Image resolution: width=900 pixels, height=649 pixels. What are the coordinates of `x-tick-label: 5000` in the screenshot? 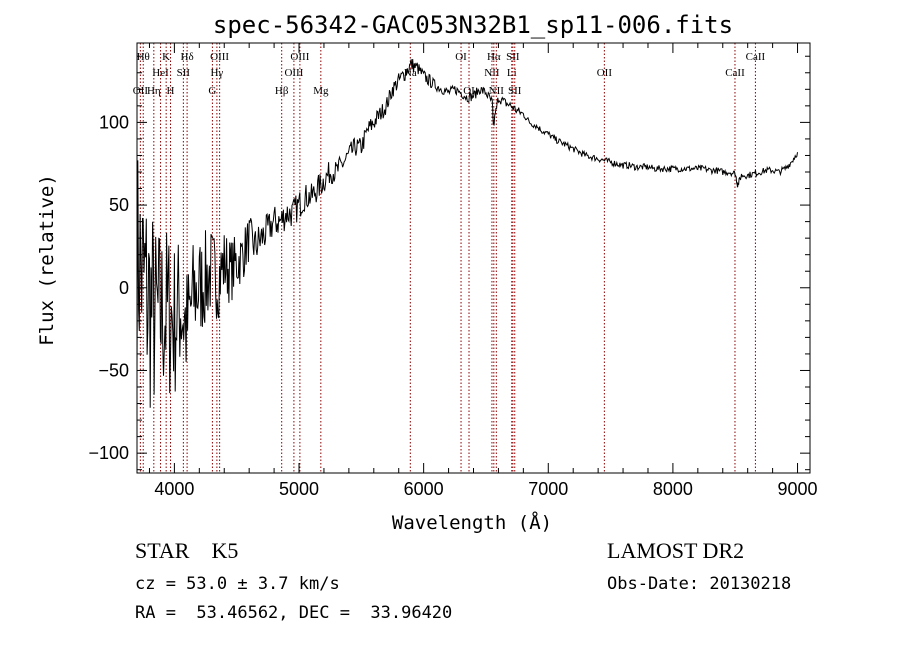 It's located at (299, 489).